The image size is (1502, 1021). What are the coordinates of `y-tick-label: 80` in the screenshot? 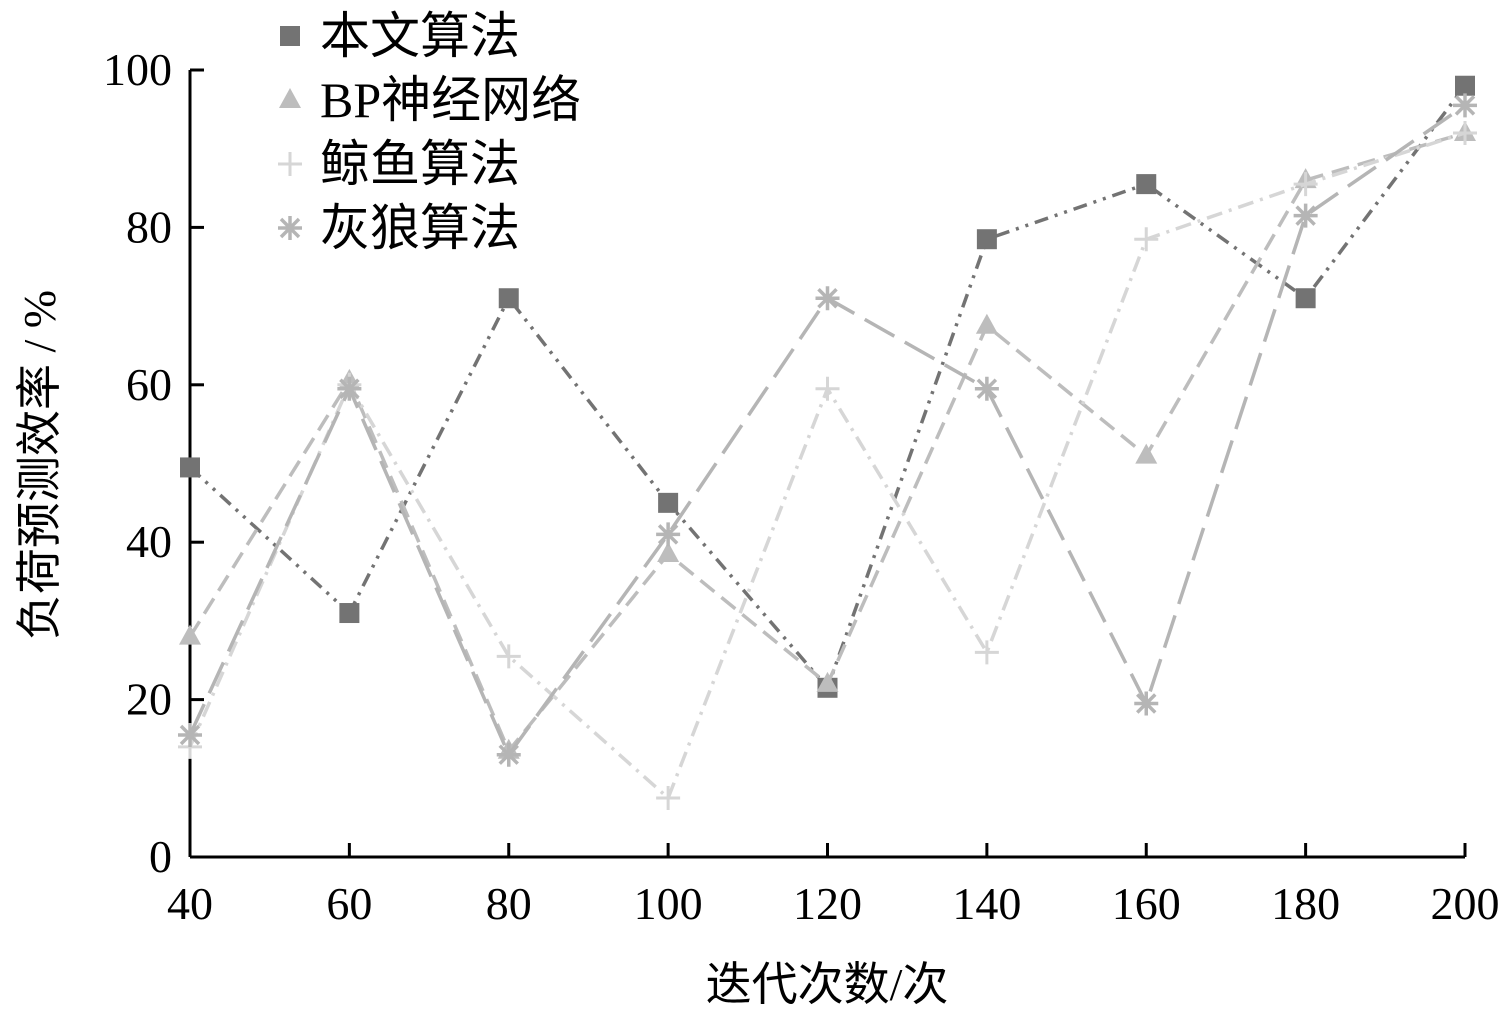 It's located at (149, 226).